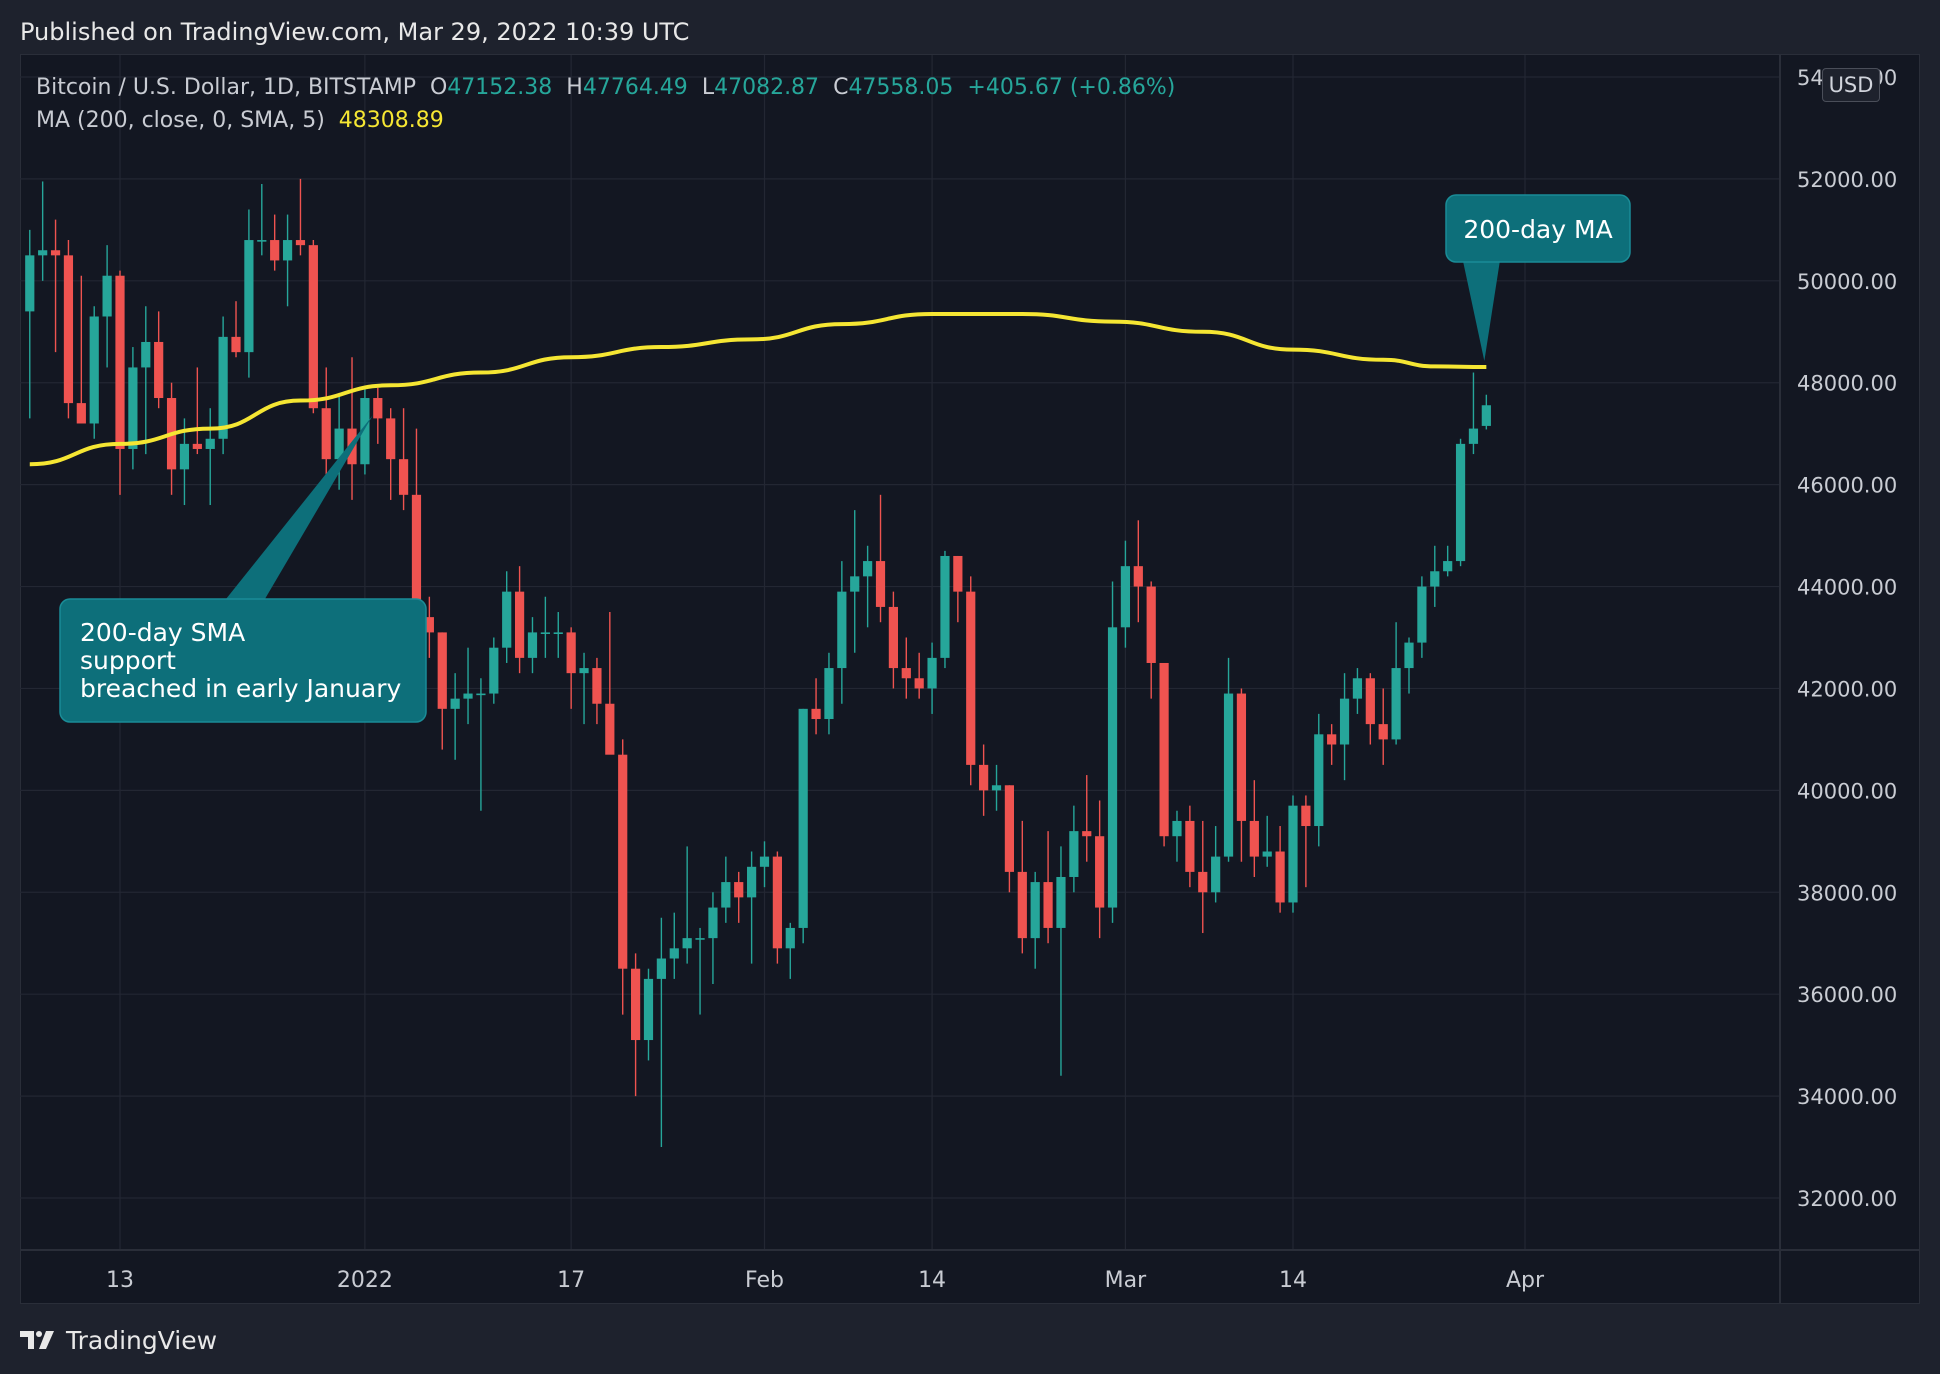 The width and height of the screenshot is (1940, 1374). Describe the element at coordinates (571, 1280) in the screenshot. I see `x-tick-label: 17` at that location.